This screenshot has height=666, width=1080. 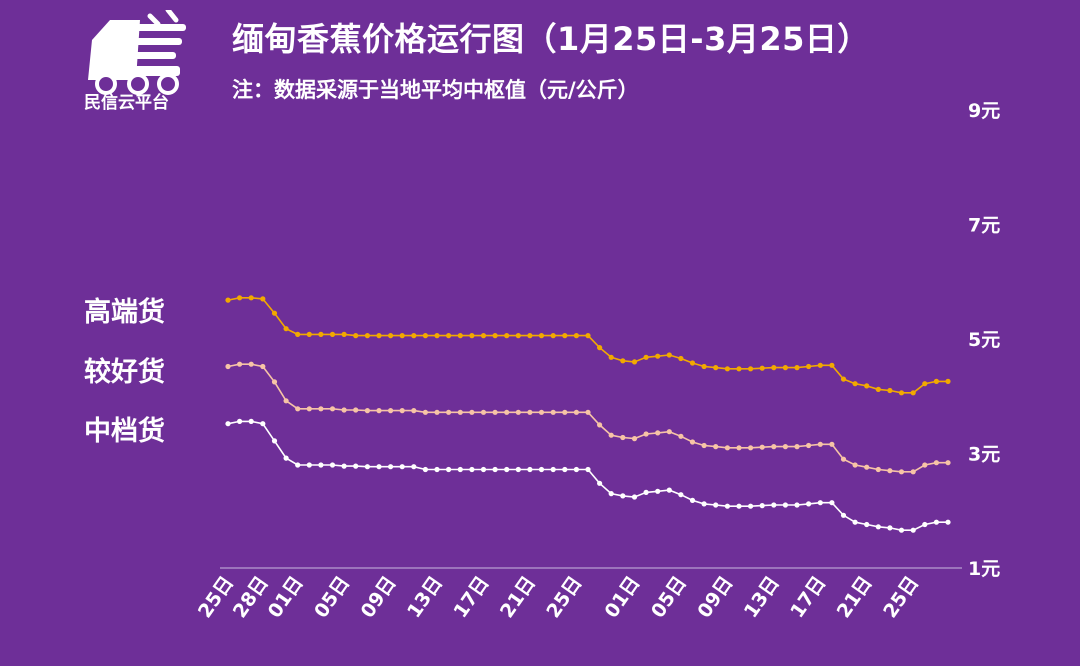 I want to click on chart-subtitle: 注：数据采源于当地平均中枢值（元/公斤）, so click(x=435, y=90).